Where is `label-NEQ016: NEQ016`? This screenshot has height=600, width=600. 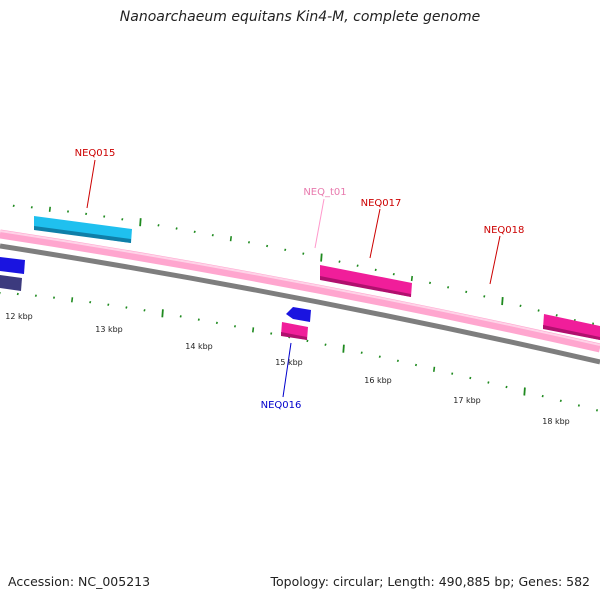 label-NEQ016: NEQ016 is located at coordinates (281, 405).